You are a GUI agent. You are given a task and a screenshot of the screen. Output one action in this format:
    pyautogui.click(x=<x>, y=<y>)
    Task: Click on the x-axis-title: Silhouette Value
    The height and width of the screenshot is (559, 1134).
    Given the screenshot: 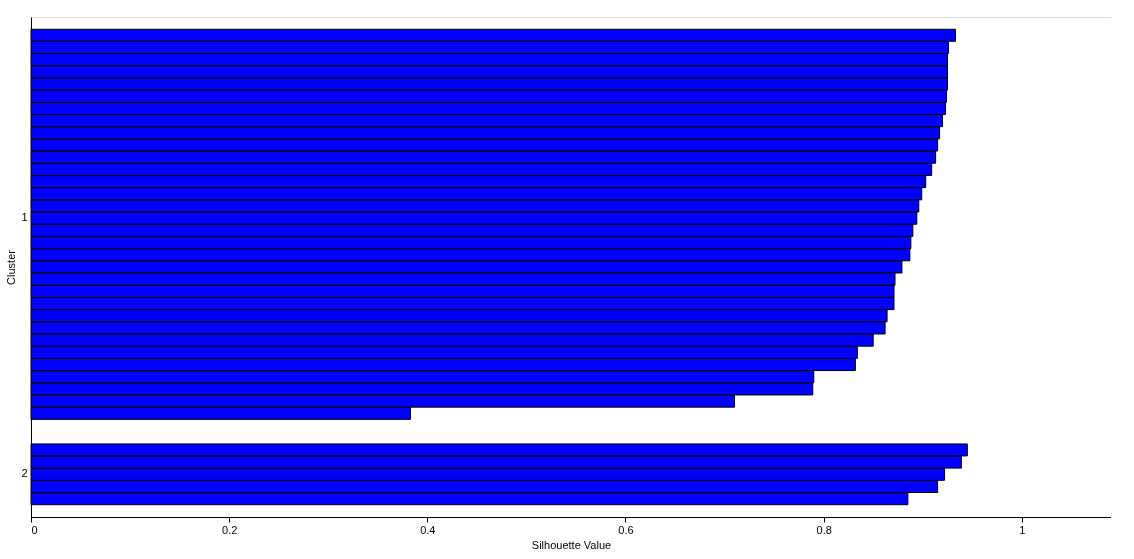 What is the action you would take?
    pyautogui.click(x=571, y=544)
    